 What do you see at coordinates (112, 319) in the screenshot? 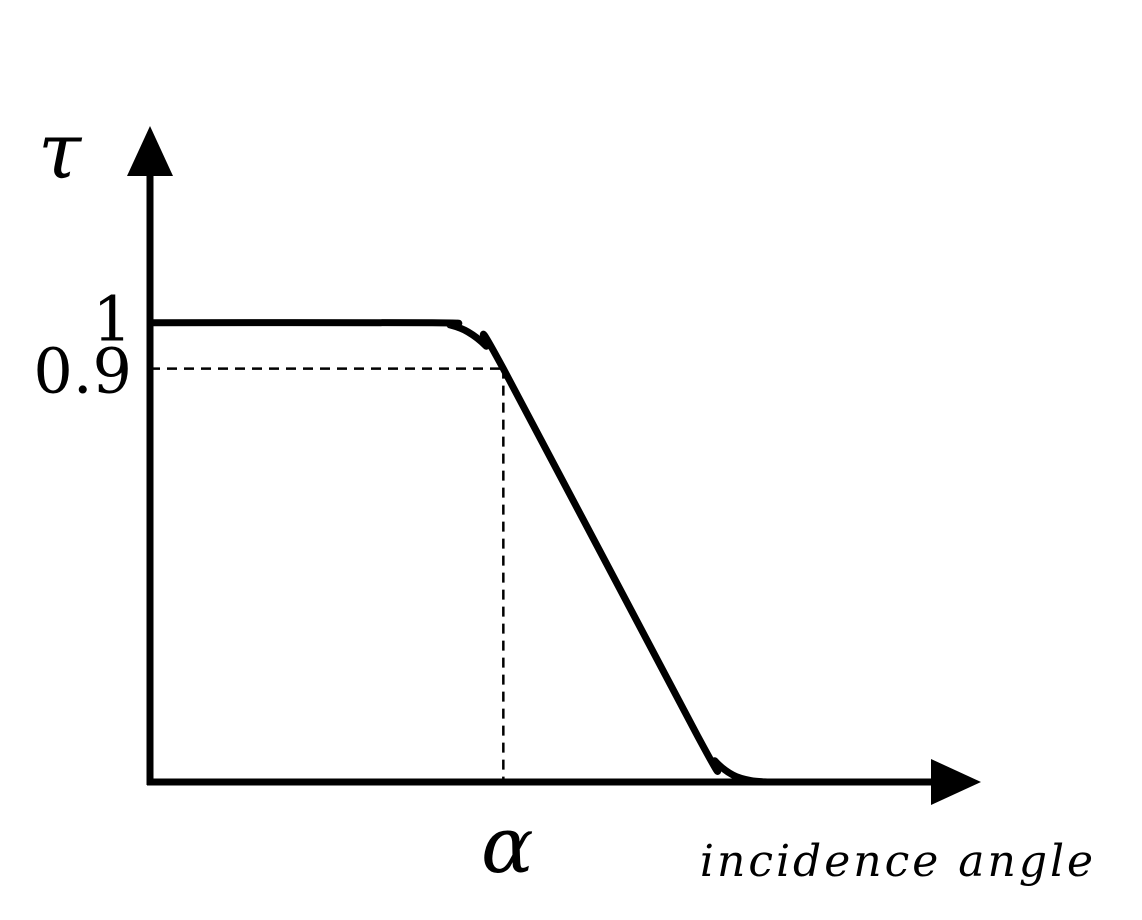
I see `y-tick-label-1: 1` at bounding box center [112, 319].